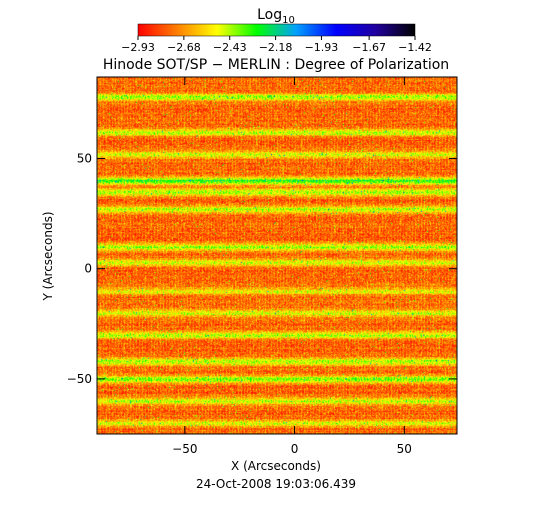  I want to click on colorbar-ticks: −2.93 −2.68 −2.43 −2.18 −1.93 −1.67 −1.42, so click(276, 38).